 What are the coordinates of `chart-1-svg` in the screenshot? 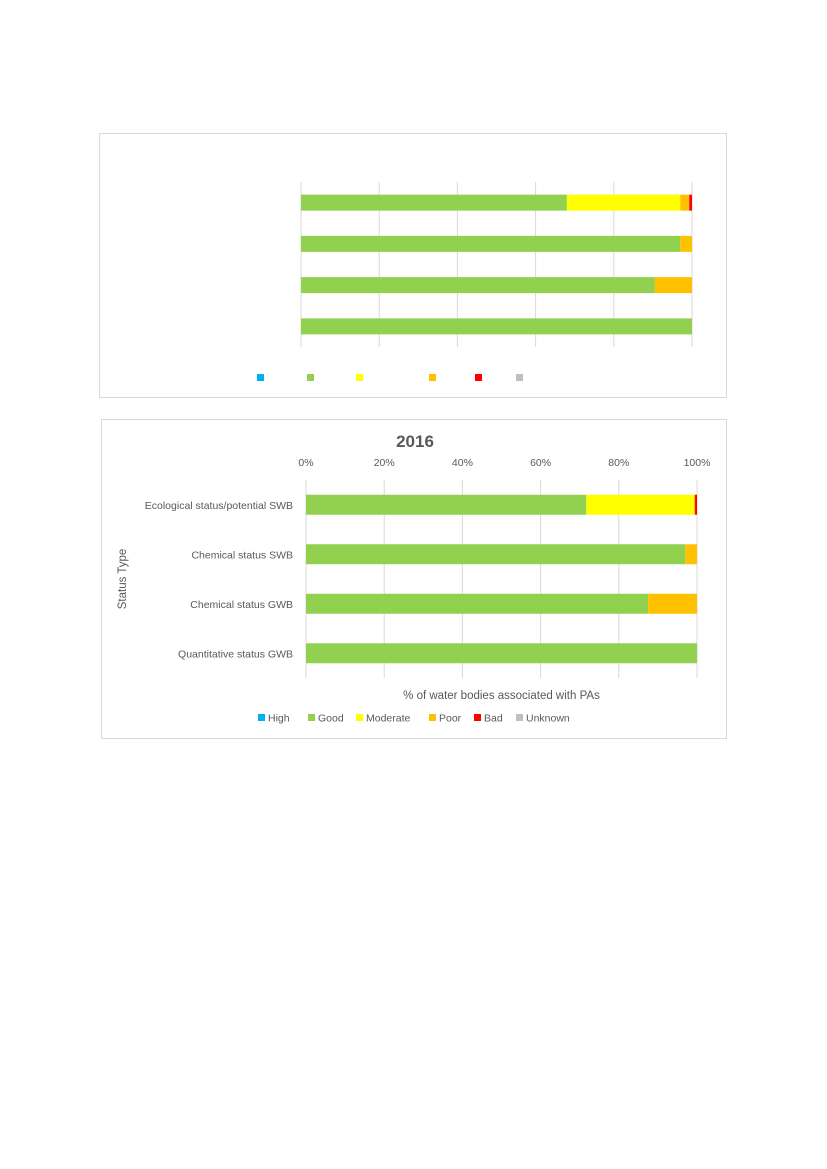 It's located at (475, 281).